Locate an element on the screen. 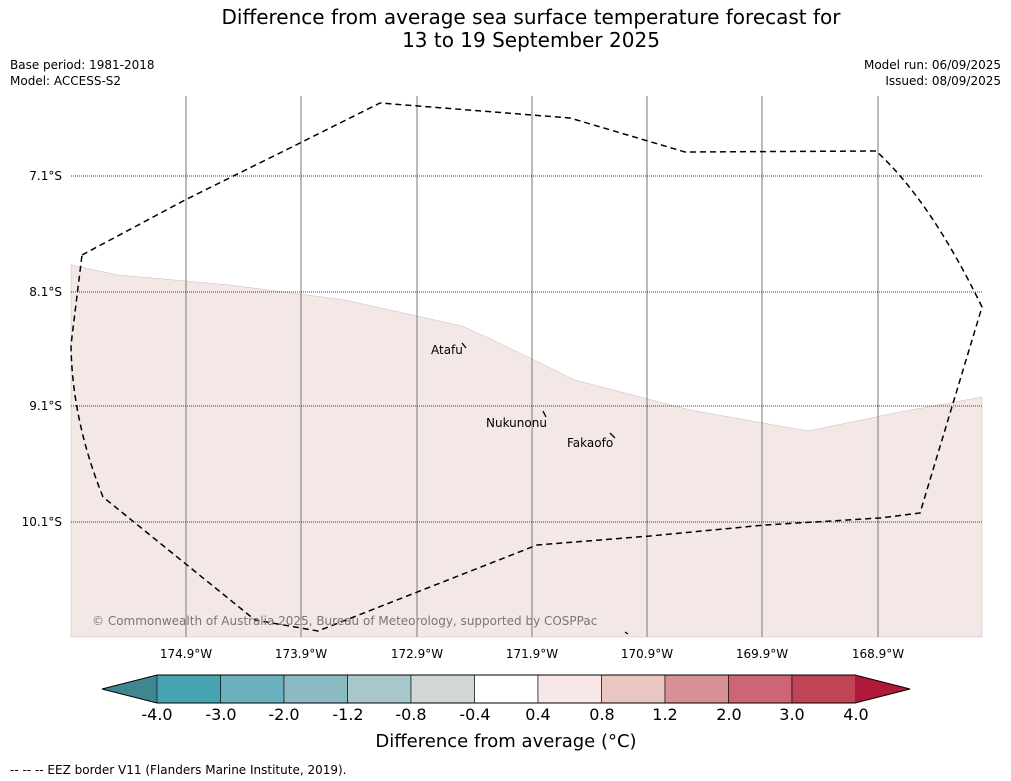 This screenshot has height=781, width=1011. place-label-atafu: Atafu is located at coordinates (447, 350).